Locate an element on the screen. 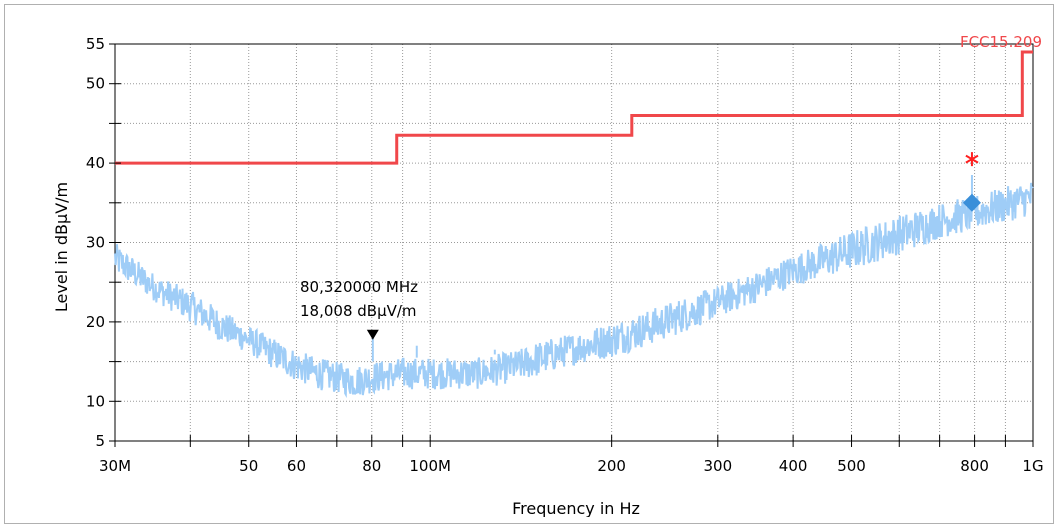  x-axis-title: Frequency in Hz is located at coordinates (576, 508).